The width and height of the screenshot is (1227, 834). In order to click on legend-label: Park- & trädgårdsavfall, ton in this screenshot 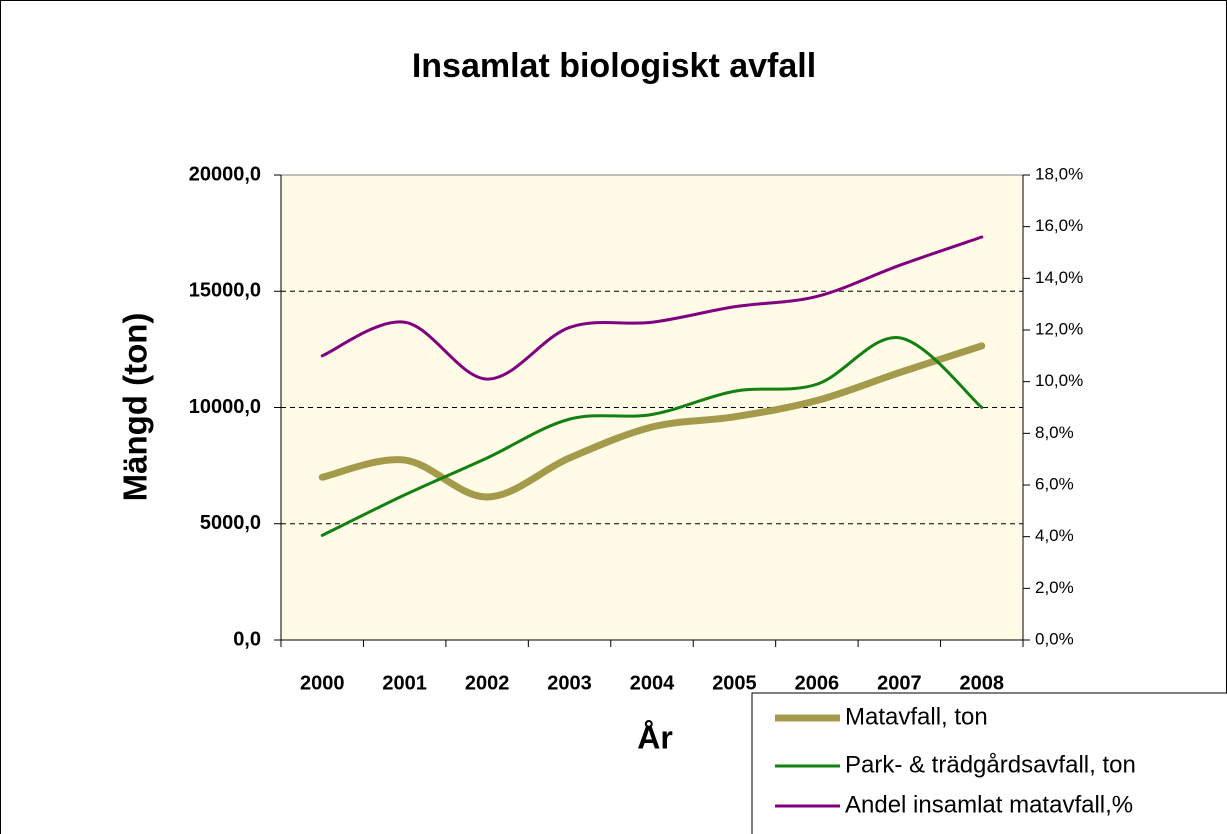, I will do `click(990, 764)`.